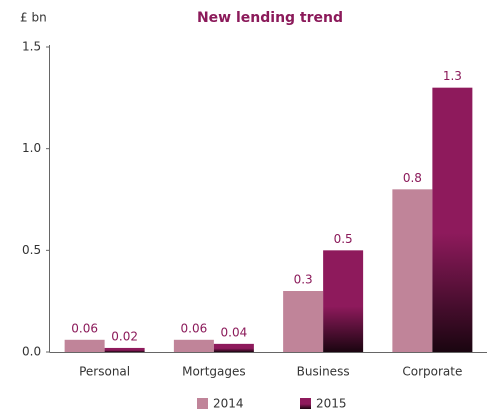  I want to click on y-tick-label: 0.0, so click(31, 352).